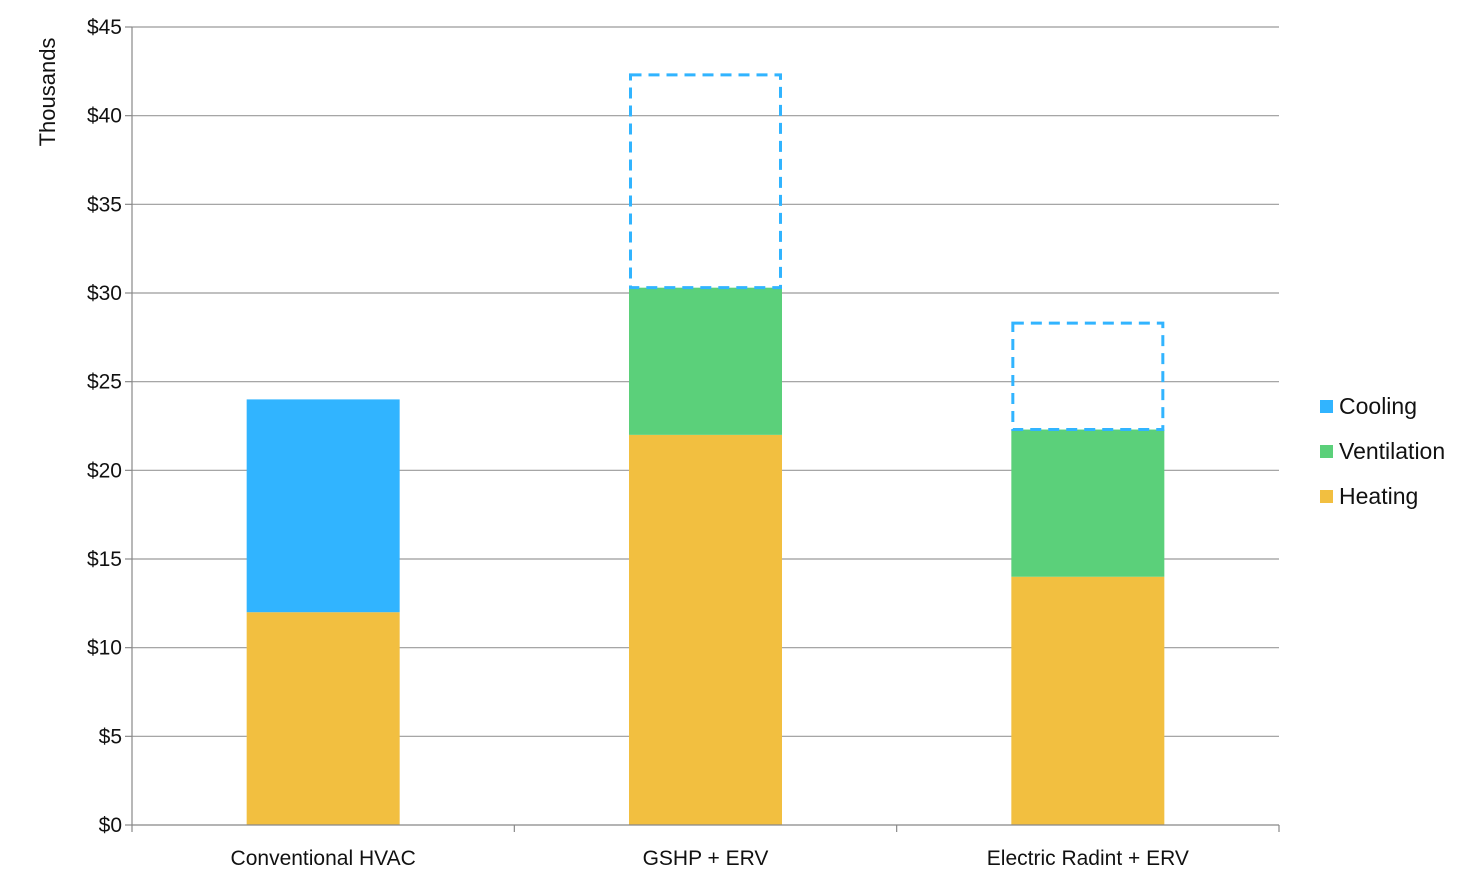  I want to click on y-tick-label: $45, so click(104, 27).